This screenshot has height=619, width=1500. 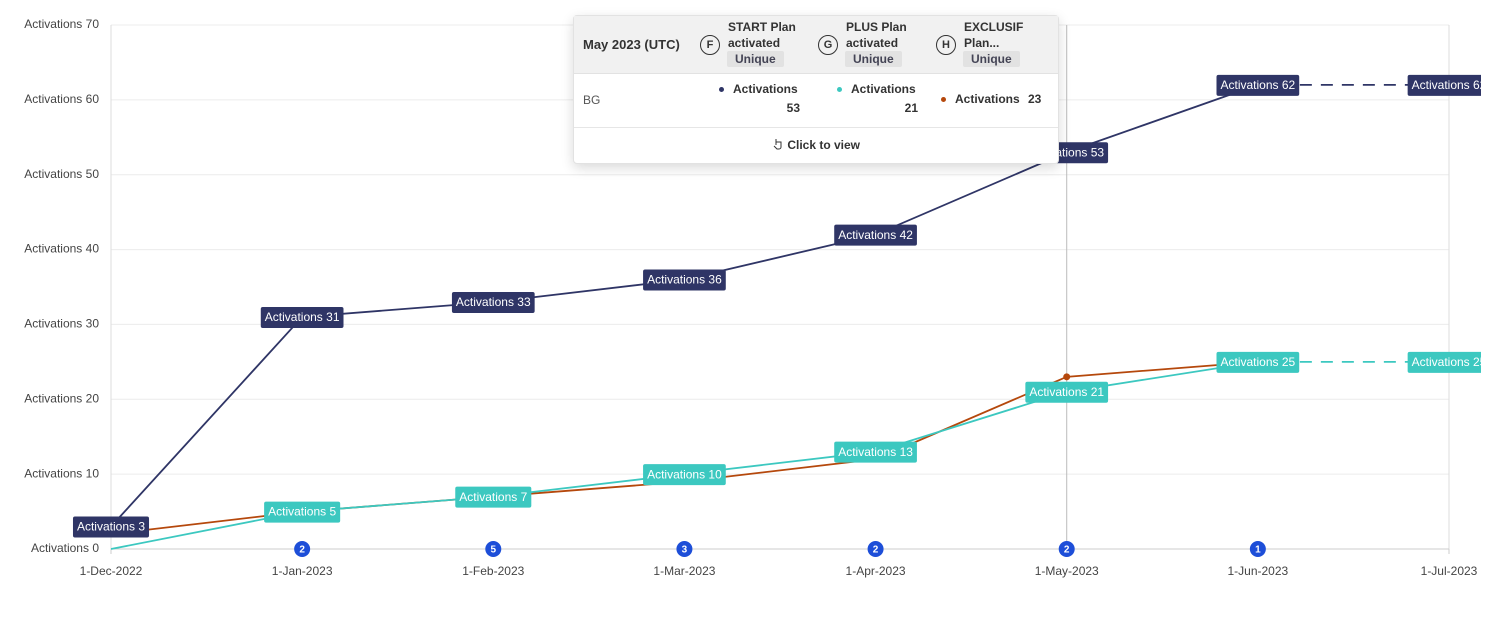 I want to click on data-label-text: Activations 5, so click(x=302, y=512).